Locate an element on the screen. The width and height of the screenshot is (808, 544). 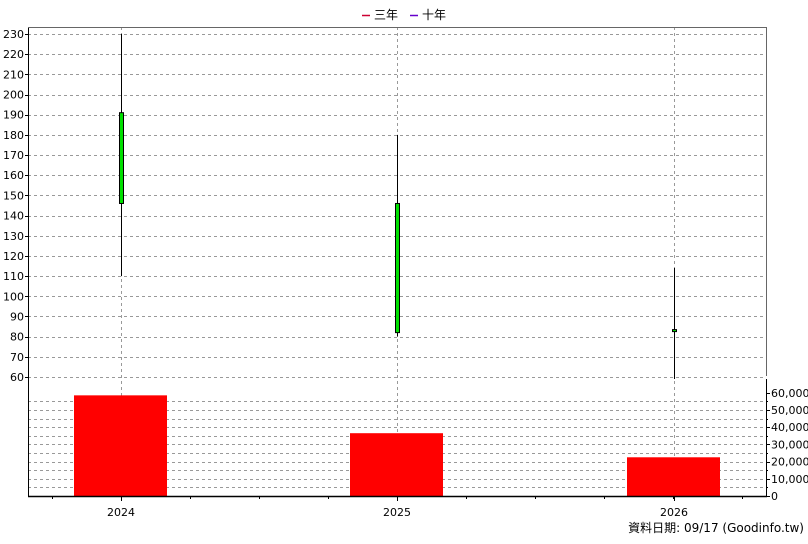
volume-tick-label: 10,000 is located at coordinates (789, 479).